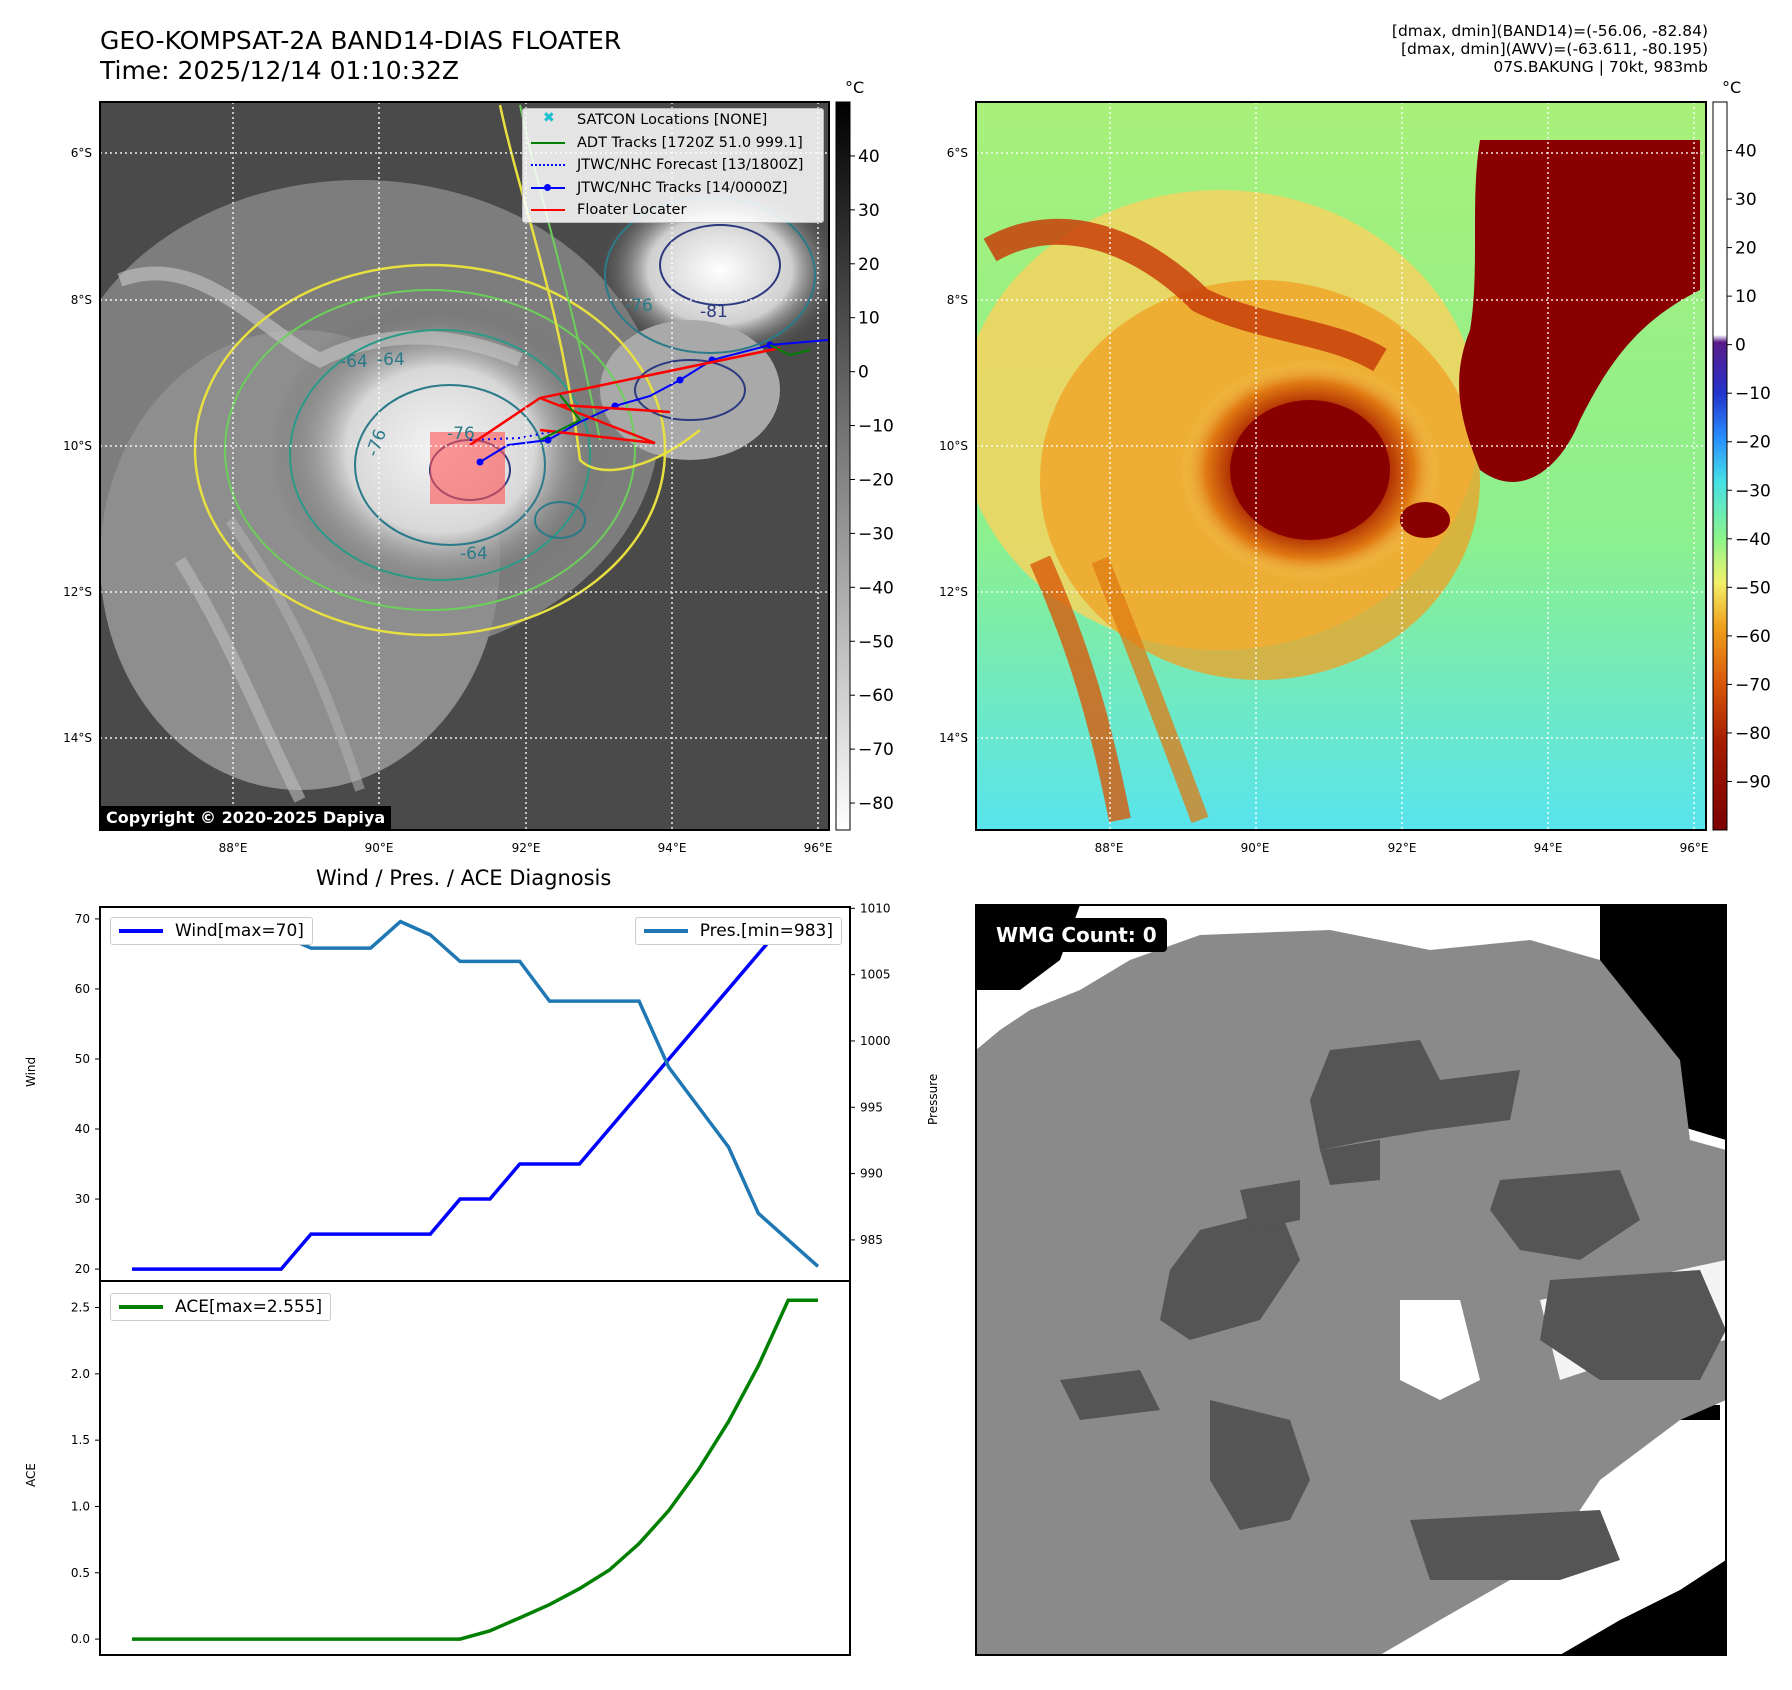 This screenshot has width=1792, height=1690. Describe the element at coordinates (1402, 848) in the screenshot. I see `lon-tick-label: 92°E` at that location.